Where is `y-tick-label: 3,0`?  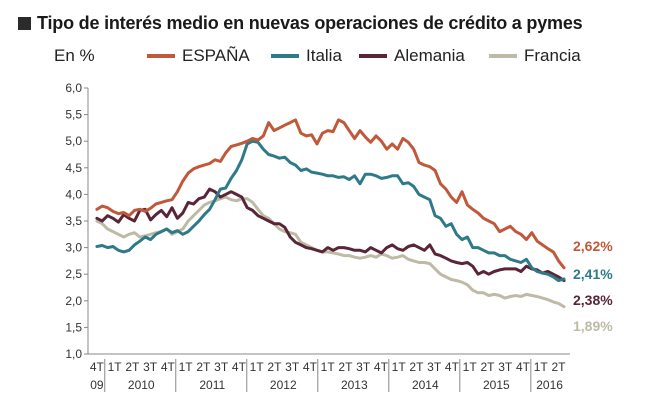
y-tick-label: 3,0 is located at coordinates (73, 248).